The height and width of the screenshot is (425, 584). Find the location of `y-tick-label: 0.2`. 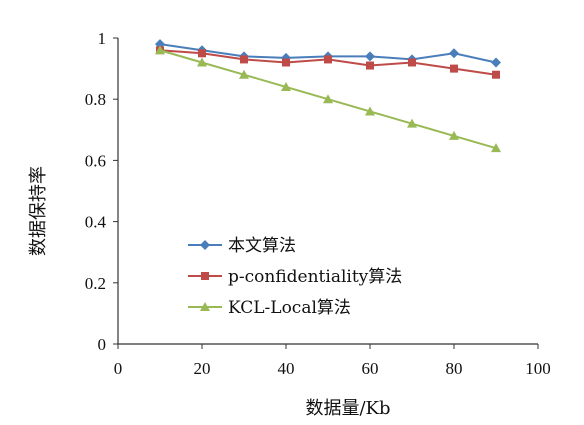

y-tick-label: 0.2 is located at coordinates (95, 283).